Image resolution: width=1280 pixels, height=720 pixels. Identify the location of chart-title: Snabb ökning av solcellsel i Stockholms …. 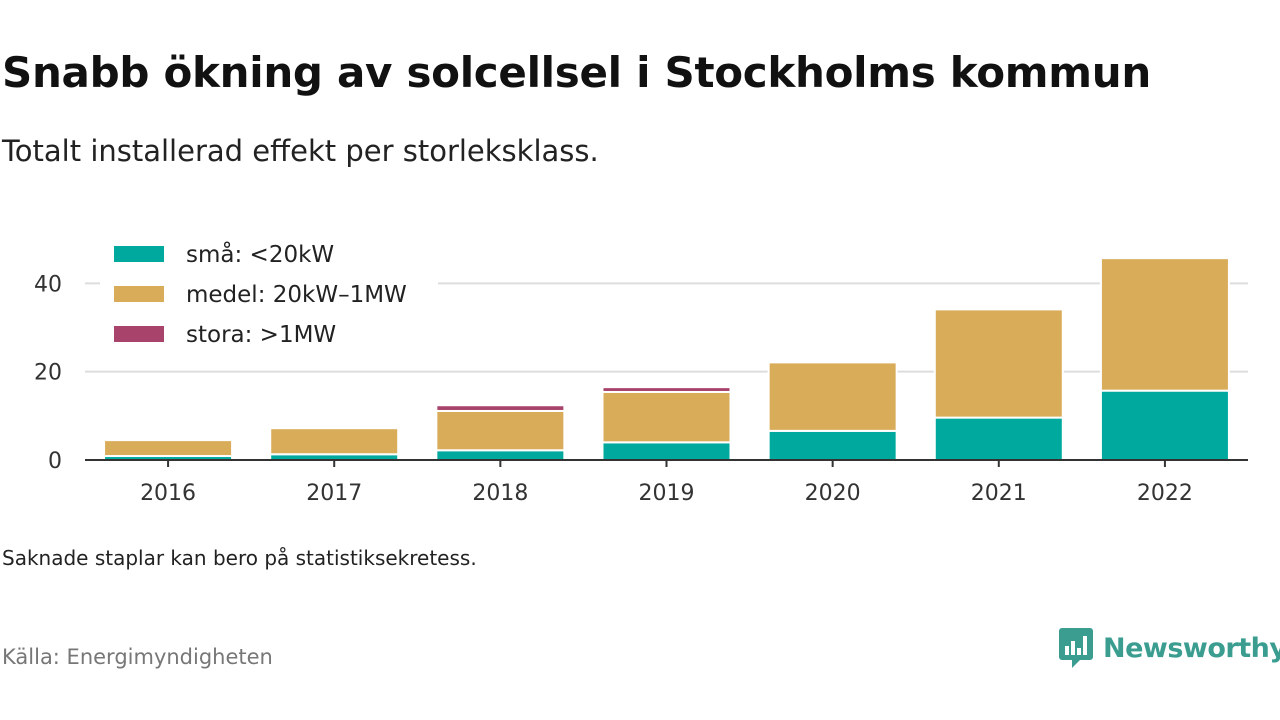
(576, 72).